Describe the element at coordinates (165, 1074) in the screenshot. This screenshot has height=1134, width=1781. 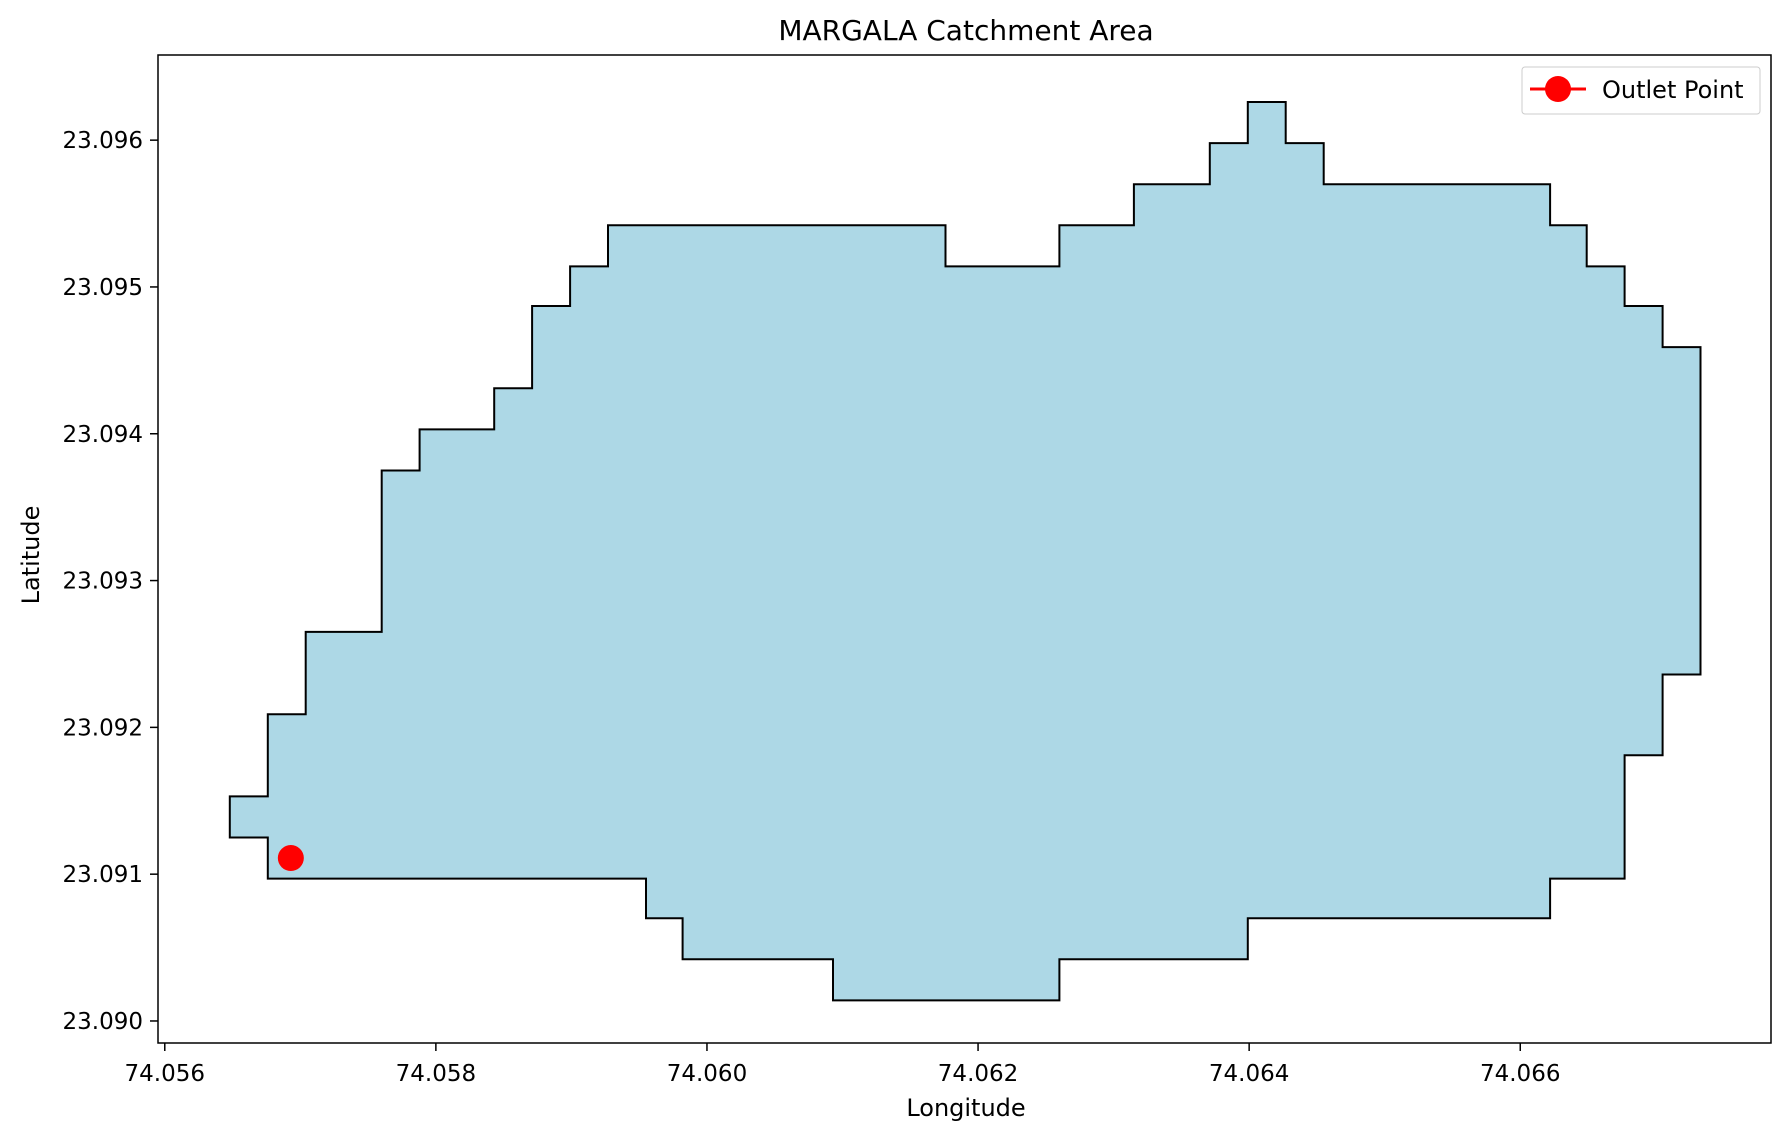
I see `x-tick-label: 74.056` at that location.